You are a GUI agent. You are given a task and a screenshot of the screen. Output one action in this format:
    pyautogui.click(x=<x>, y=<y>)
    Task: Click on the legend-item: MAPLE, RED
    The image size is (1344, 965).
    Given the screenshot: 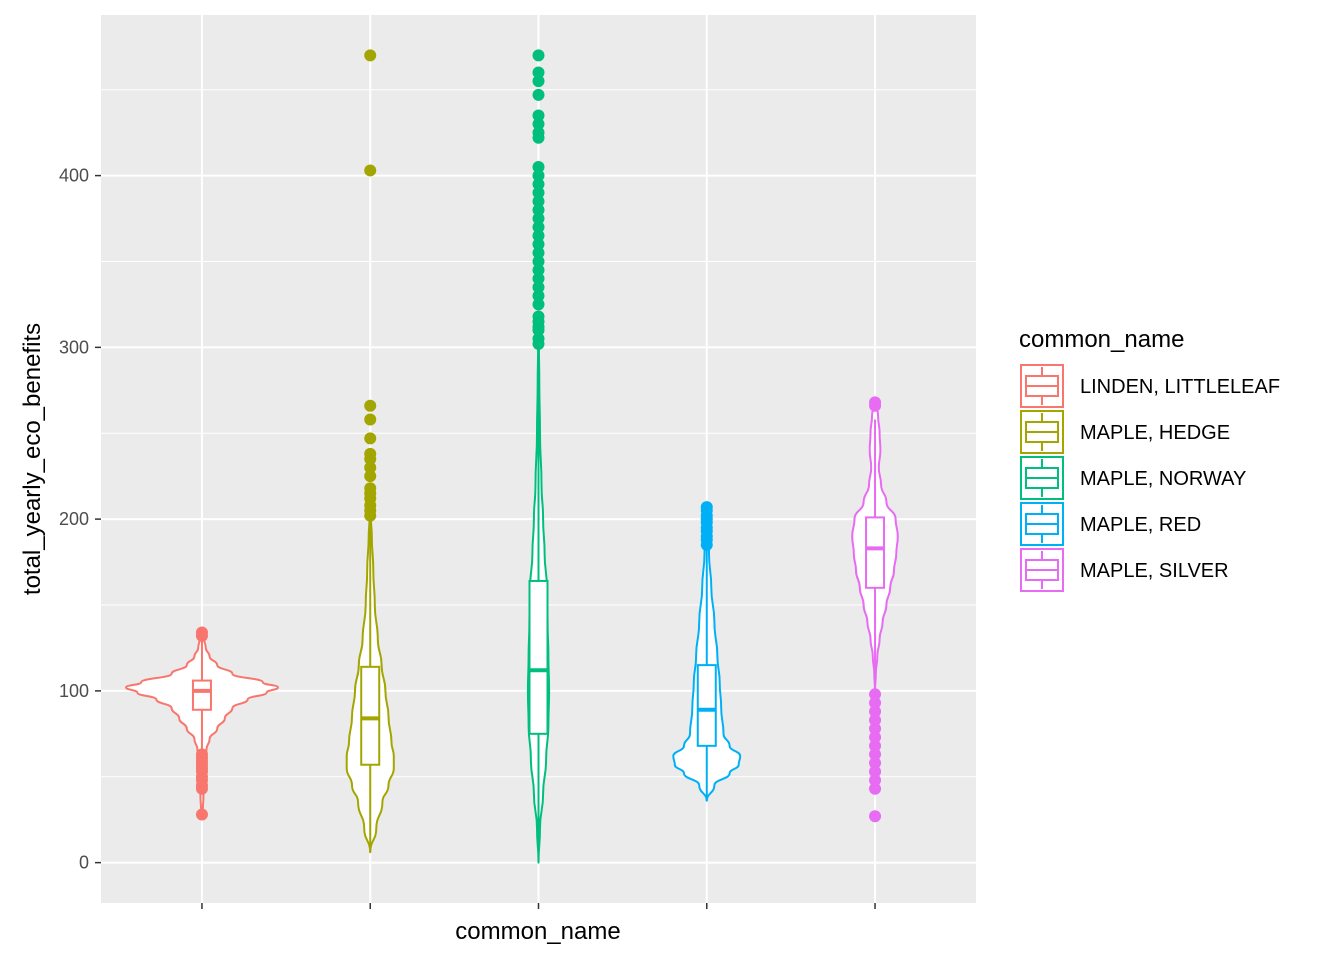 What is the action you would take?
    pyautogui.click(x=1110, y=524)
    